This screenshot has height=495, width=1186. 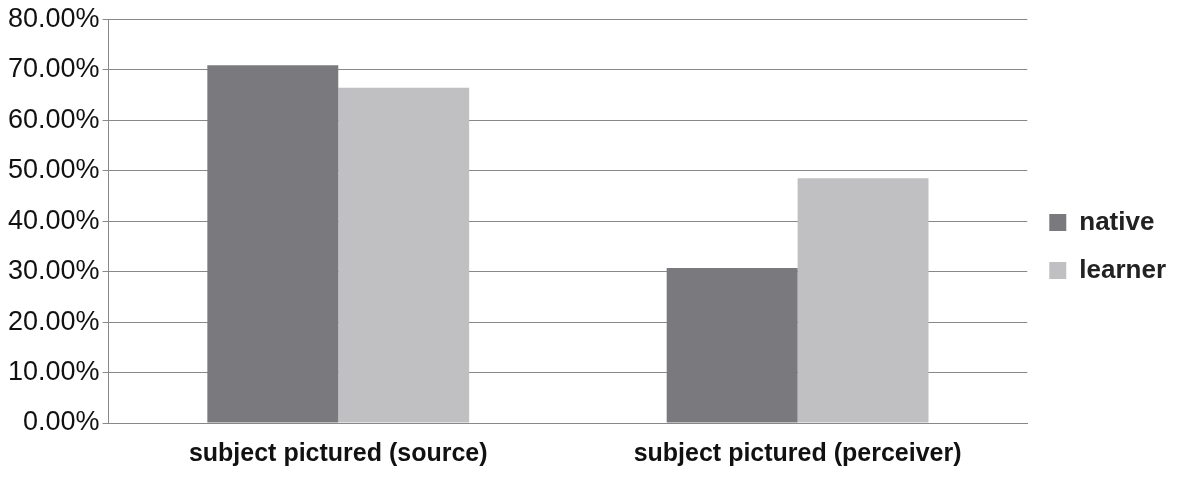 I want to click on y-tick-label: 60.00%, so click(x=54, y=118).